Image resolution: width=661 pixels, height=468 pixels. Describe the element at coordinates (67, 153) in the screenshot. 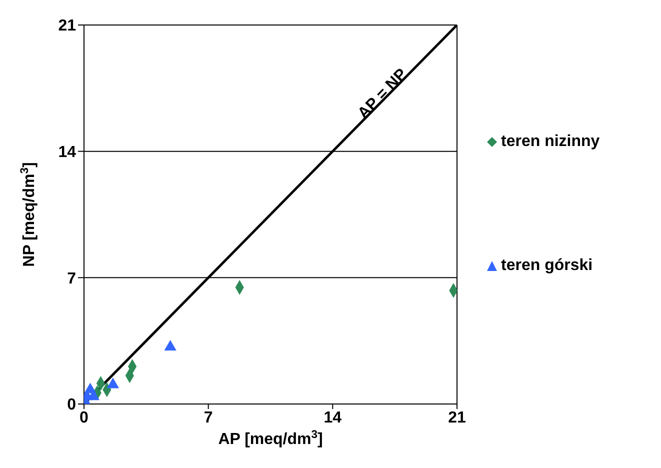

I see `y-tick-label: 14` at that location.